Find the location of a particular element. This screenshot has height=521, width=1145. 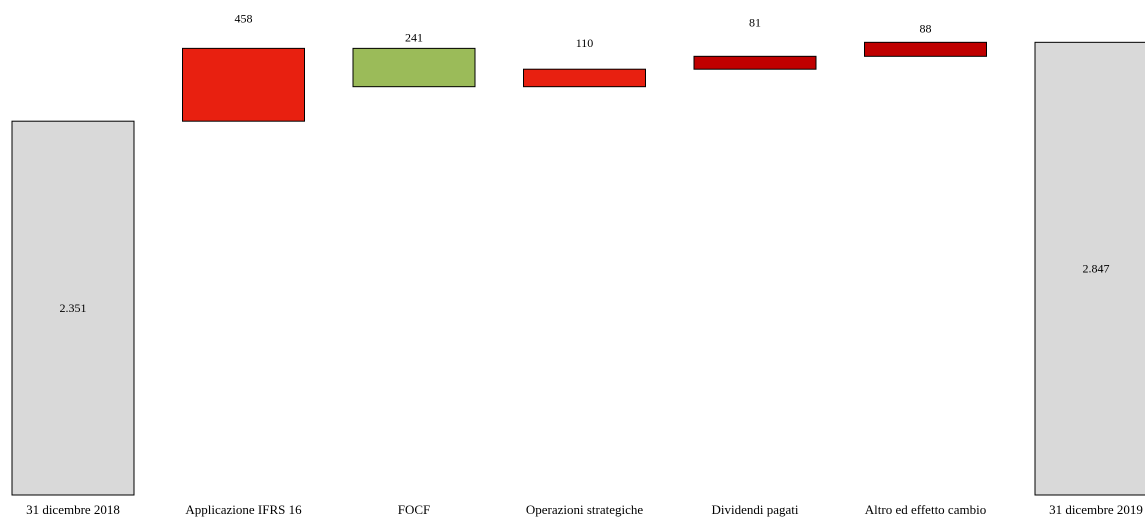

category-label-altro-ed-effetto-cambio: Altro ed effetto cambio is located at coordinates (925, 509).